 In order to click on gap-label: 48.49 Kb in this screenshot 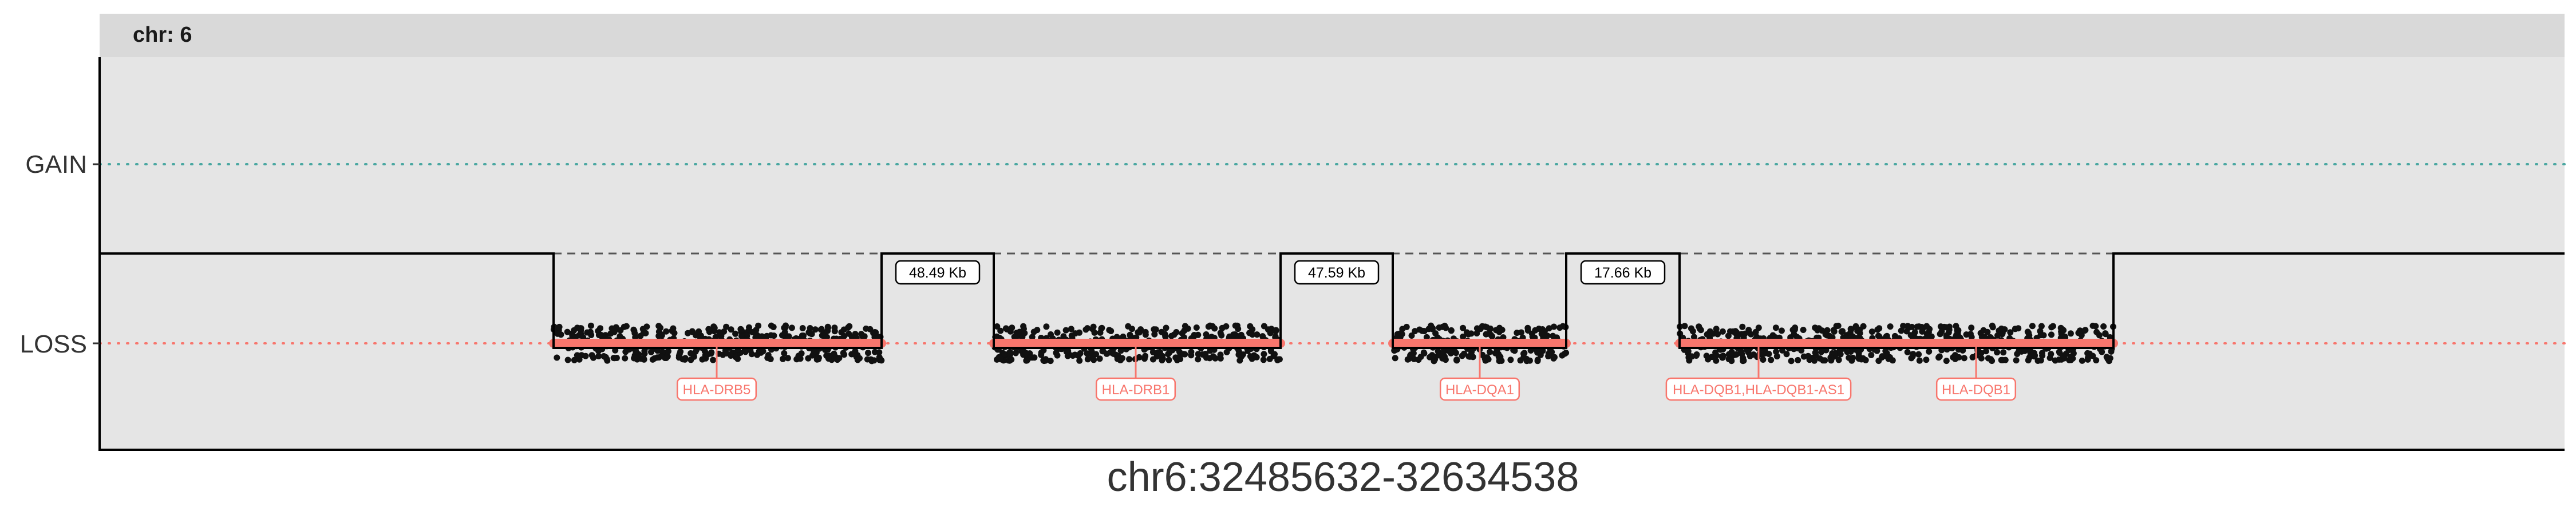, I will do `click(937, 273)`.